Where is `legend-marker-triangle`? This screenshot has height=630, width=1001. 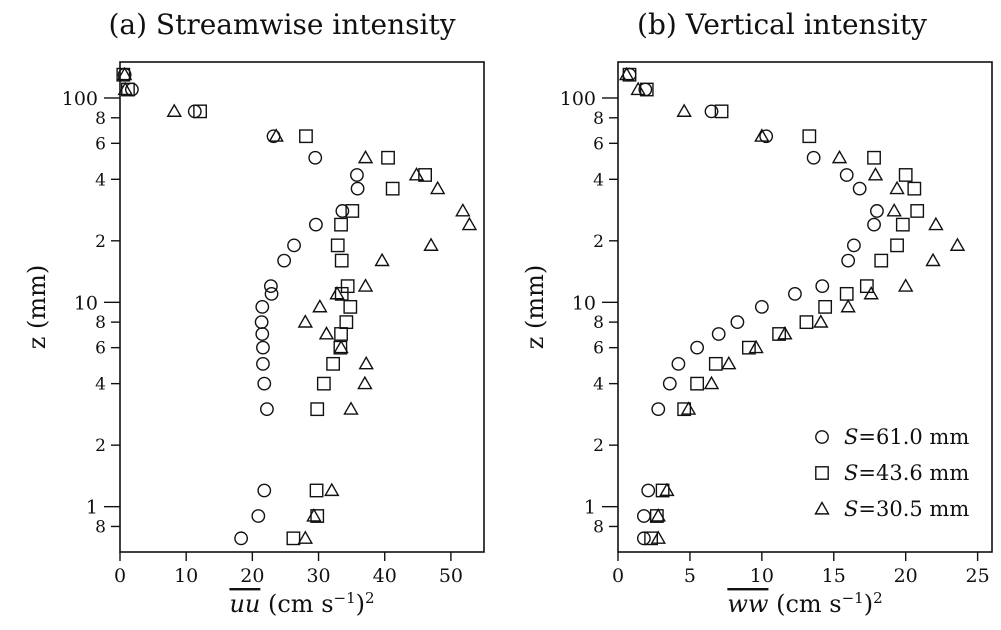
legend-marker-triangle is located at coordinates (822, 508).